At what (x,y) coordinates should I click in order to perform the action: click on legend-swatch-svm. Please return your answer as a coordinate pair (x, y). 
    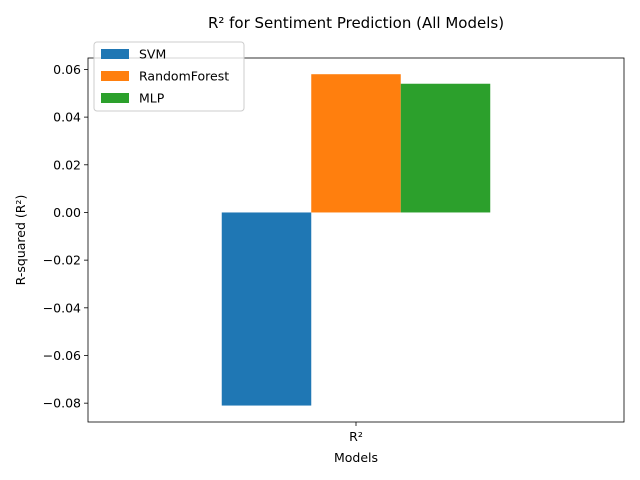
    Looking at the image, I should click on (115, 54).